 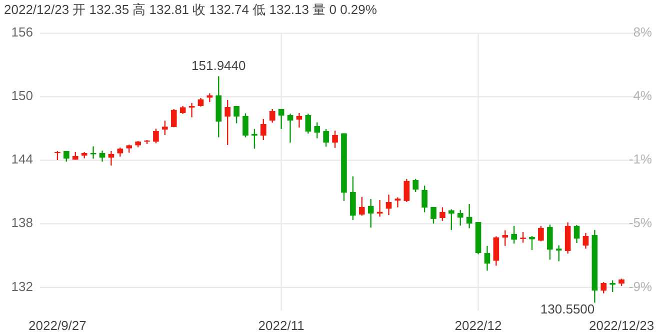 What do you see at coordinates (642, 96) in the screenshot?
I see `y2-tick-label: 4%` at bounding box center [642, 96].